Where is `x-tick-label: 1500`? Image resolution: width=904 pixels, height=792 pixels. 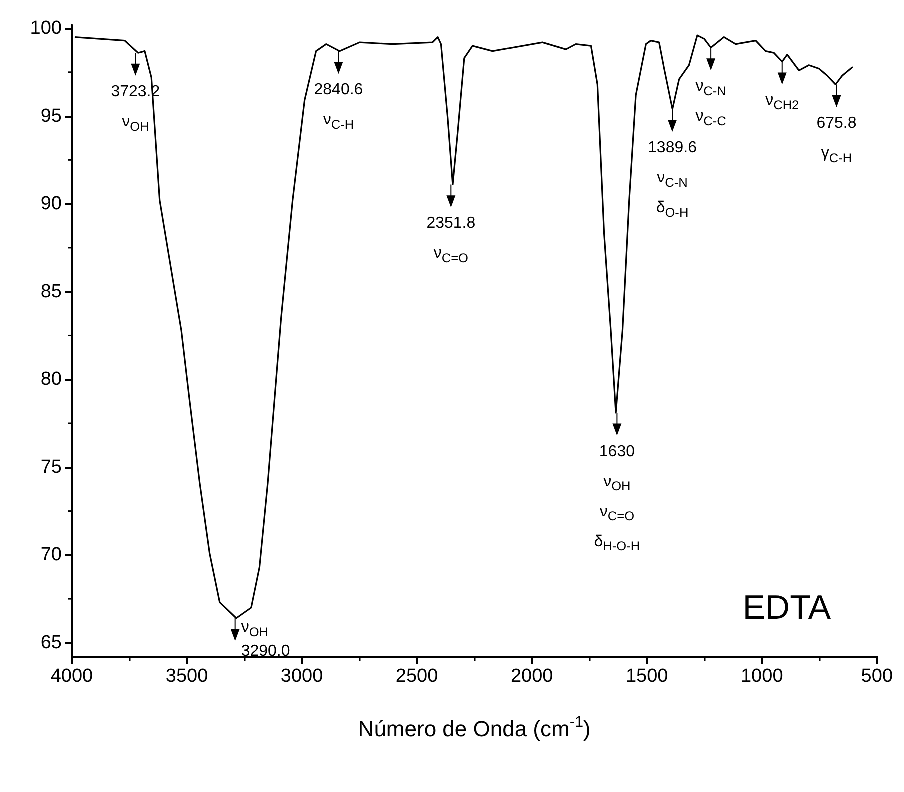
x-tick-label: 1500 is located at coordinates (647, 676).